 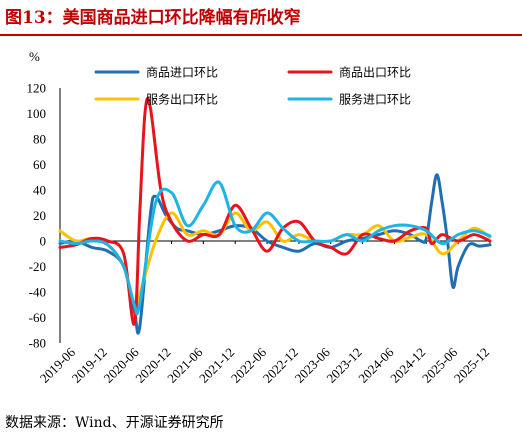 I want to click on y-tick-label: 80, so click(x=39, y=139).